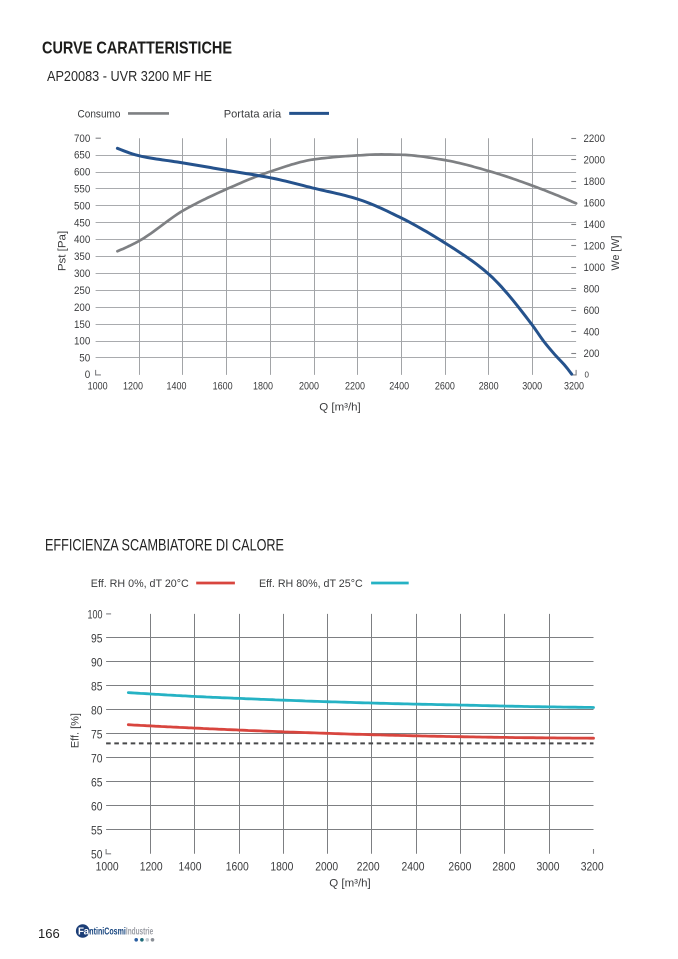 The image size is (678, 959). Describe the element at coordinates (49, 933) in the screenshot. I see `svg-text: 166` at that location.